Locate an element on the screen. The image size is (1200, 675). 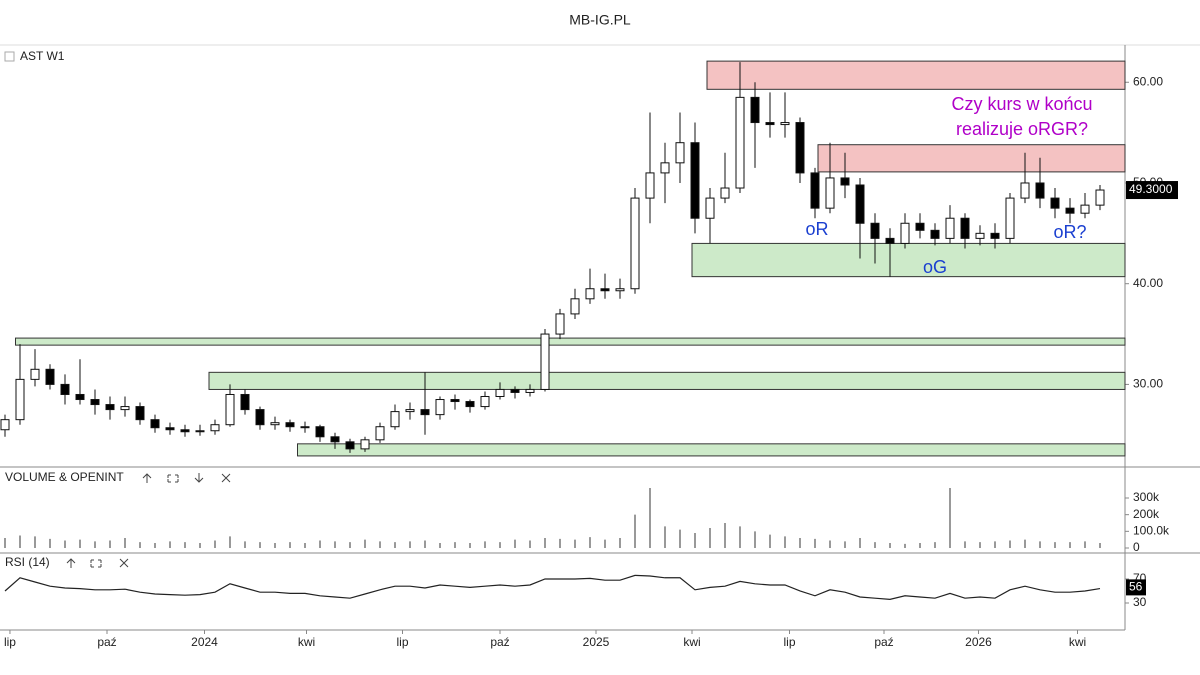
rsi-value-box is located at coordinates (1136, 587).